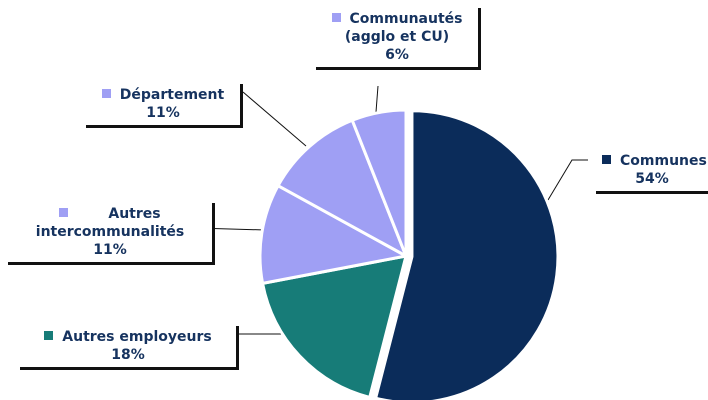  I want to click on leader-line-communes, so click(567, 180).